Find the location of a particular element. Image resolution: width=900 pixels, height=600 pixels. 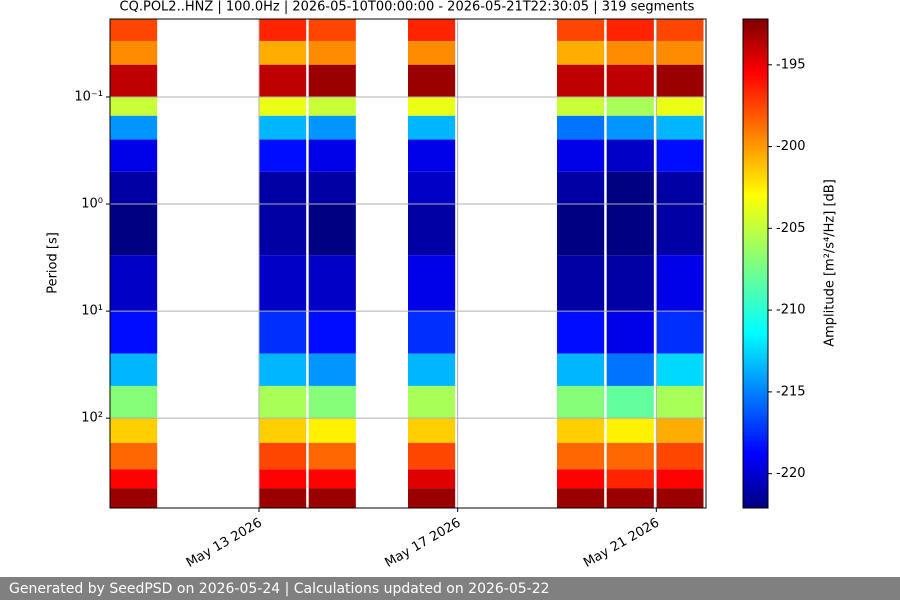

colorbar-tick-label: -215 is located at coordinates (791, 391).